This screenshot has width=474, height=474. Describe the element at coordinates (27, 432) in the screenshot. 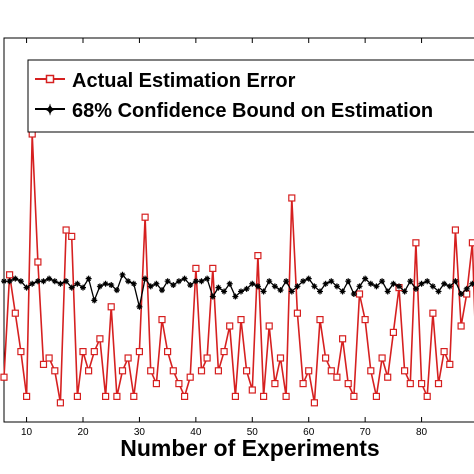

I see `x-tick-label: 10` at that location.